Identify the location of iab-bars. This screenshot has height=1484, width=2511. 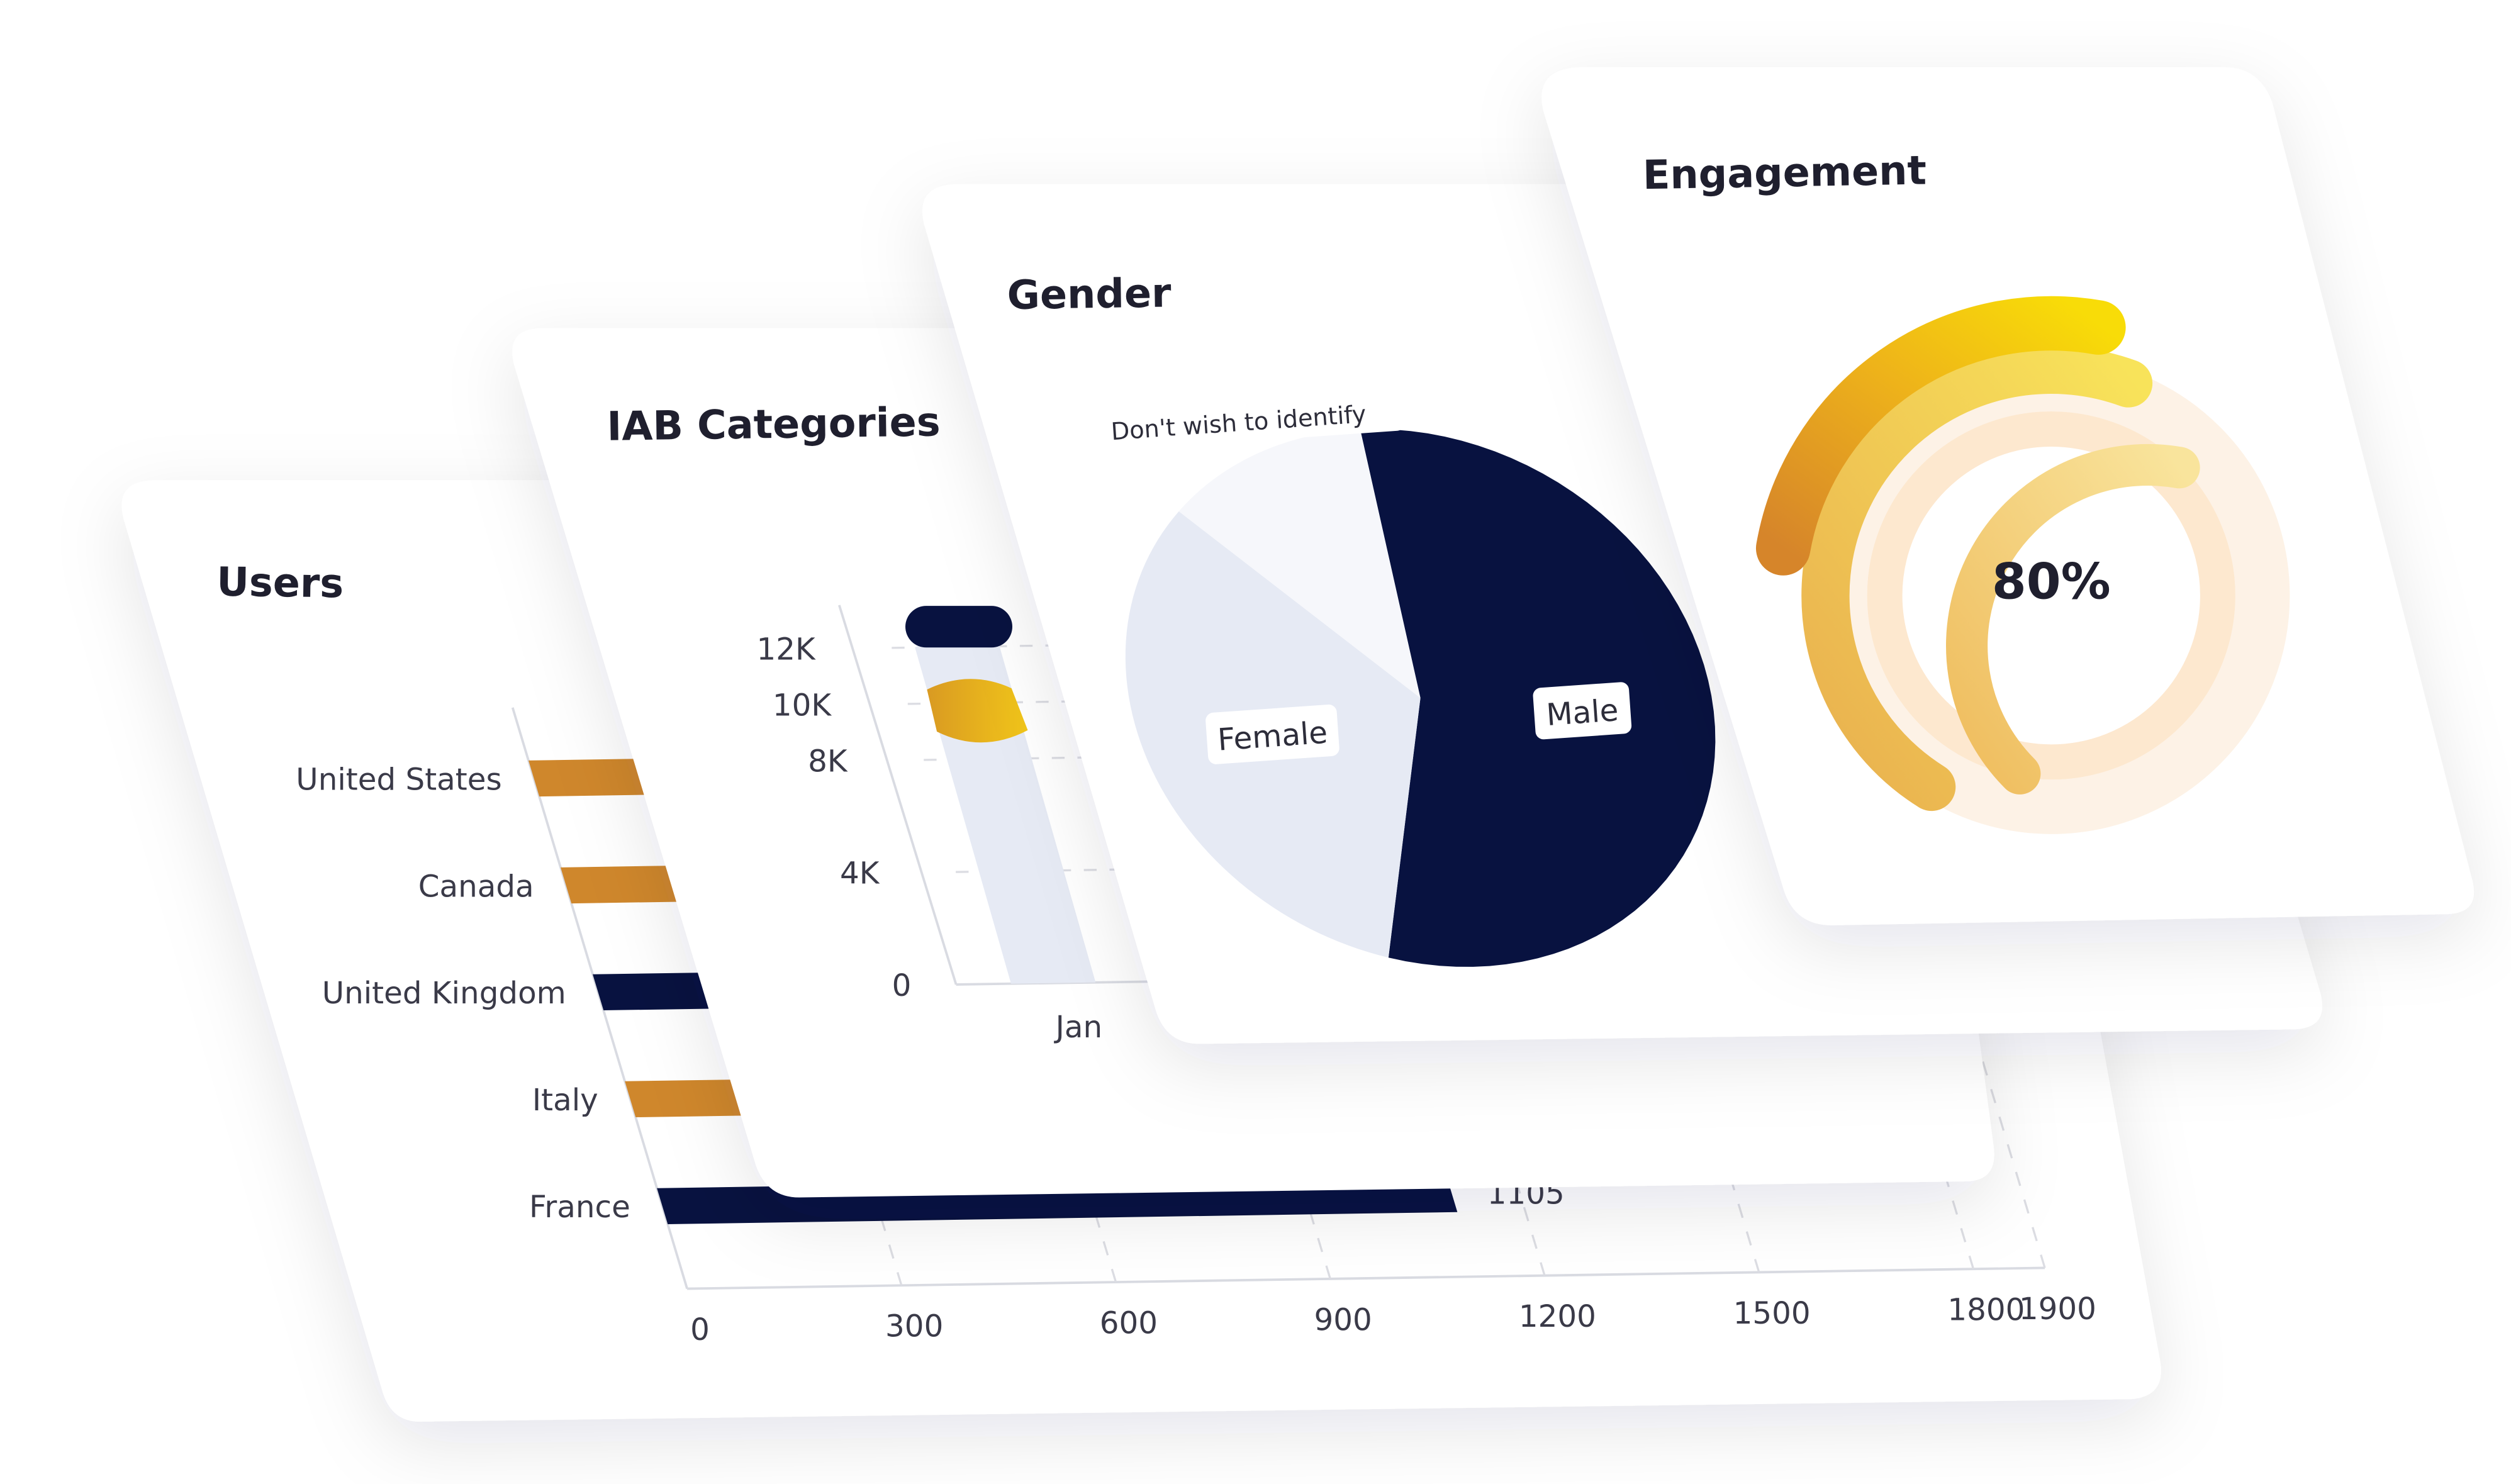
(1000, 795).